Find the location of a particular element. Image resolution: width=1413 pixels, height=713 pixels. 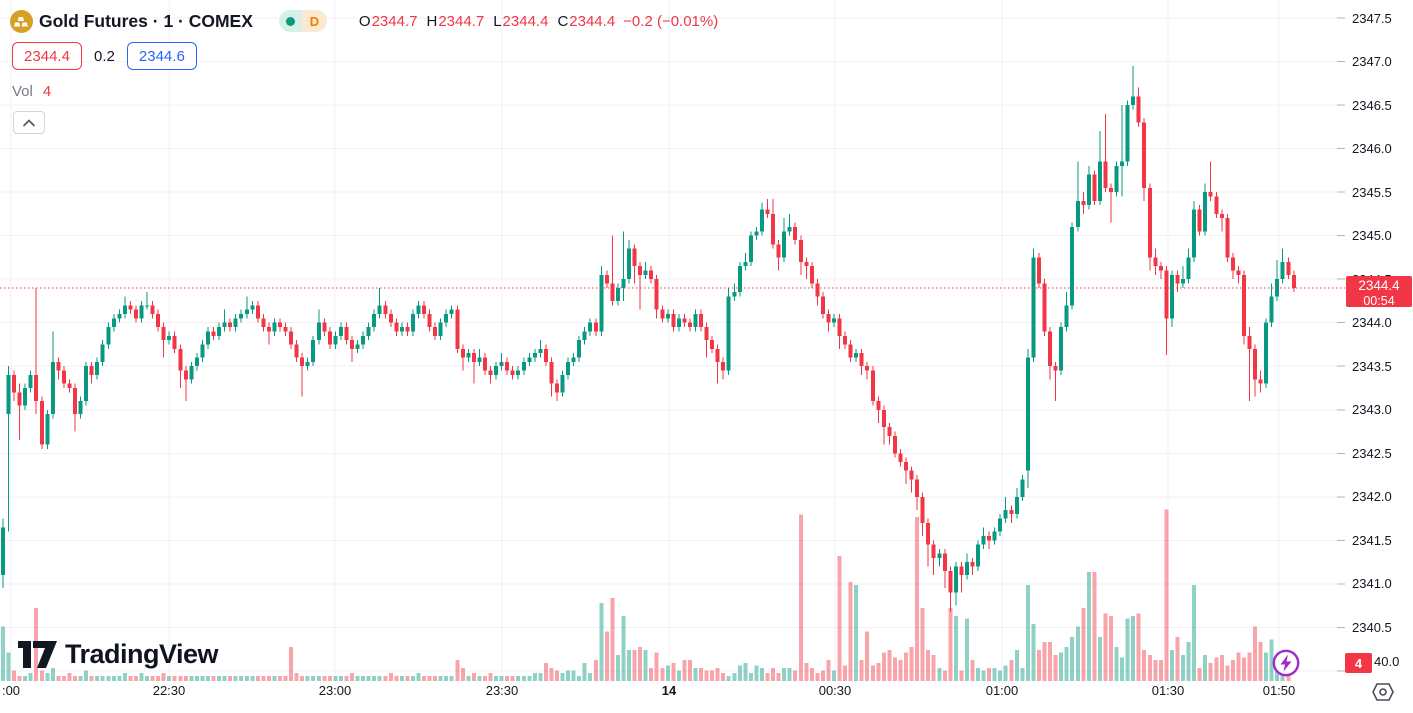

time-axis-label: :00 is located at coordinates (11, 690).